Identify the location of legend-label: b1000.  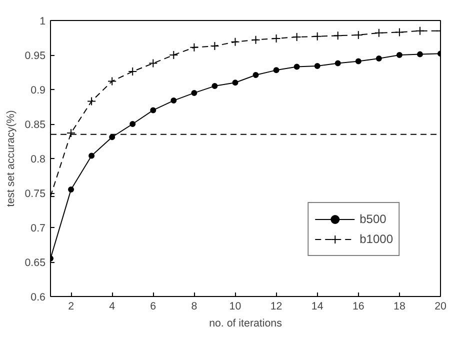
(376, 239).